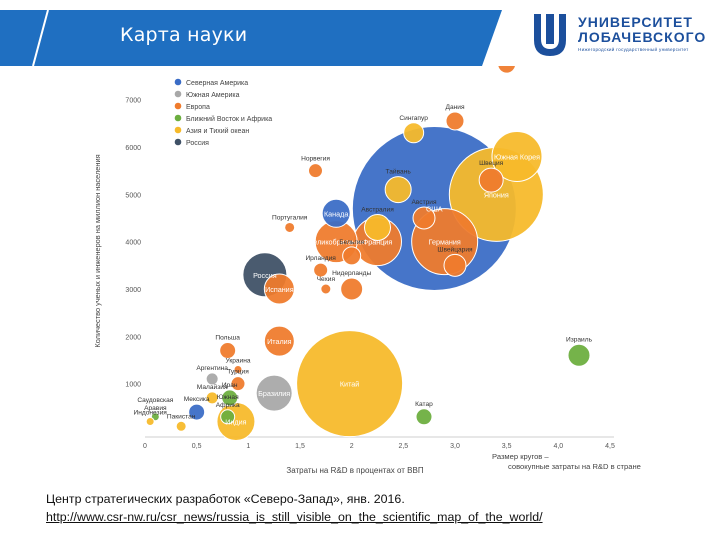 The height and width of the screenshot is (540, 720). I want to click on bubble-label: Испания, so click(279, 289).